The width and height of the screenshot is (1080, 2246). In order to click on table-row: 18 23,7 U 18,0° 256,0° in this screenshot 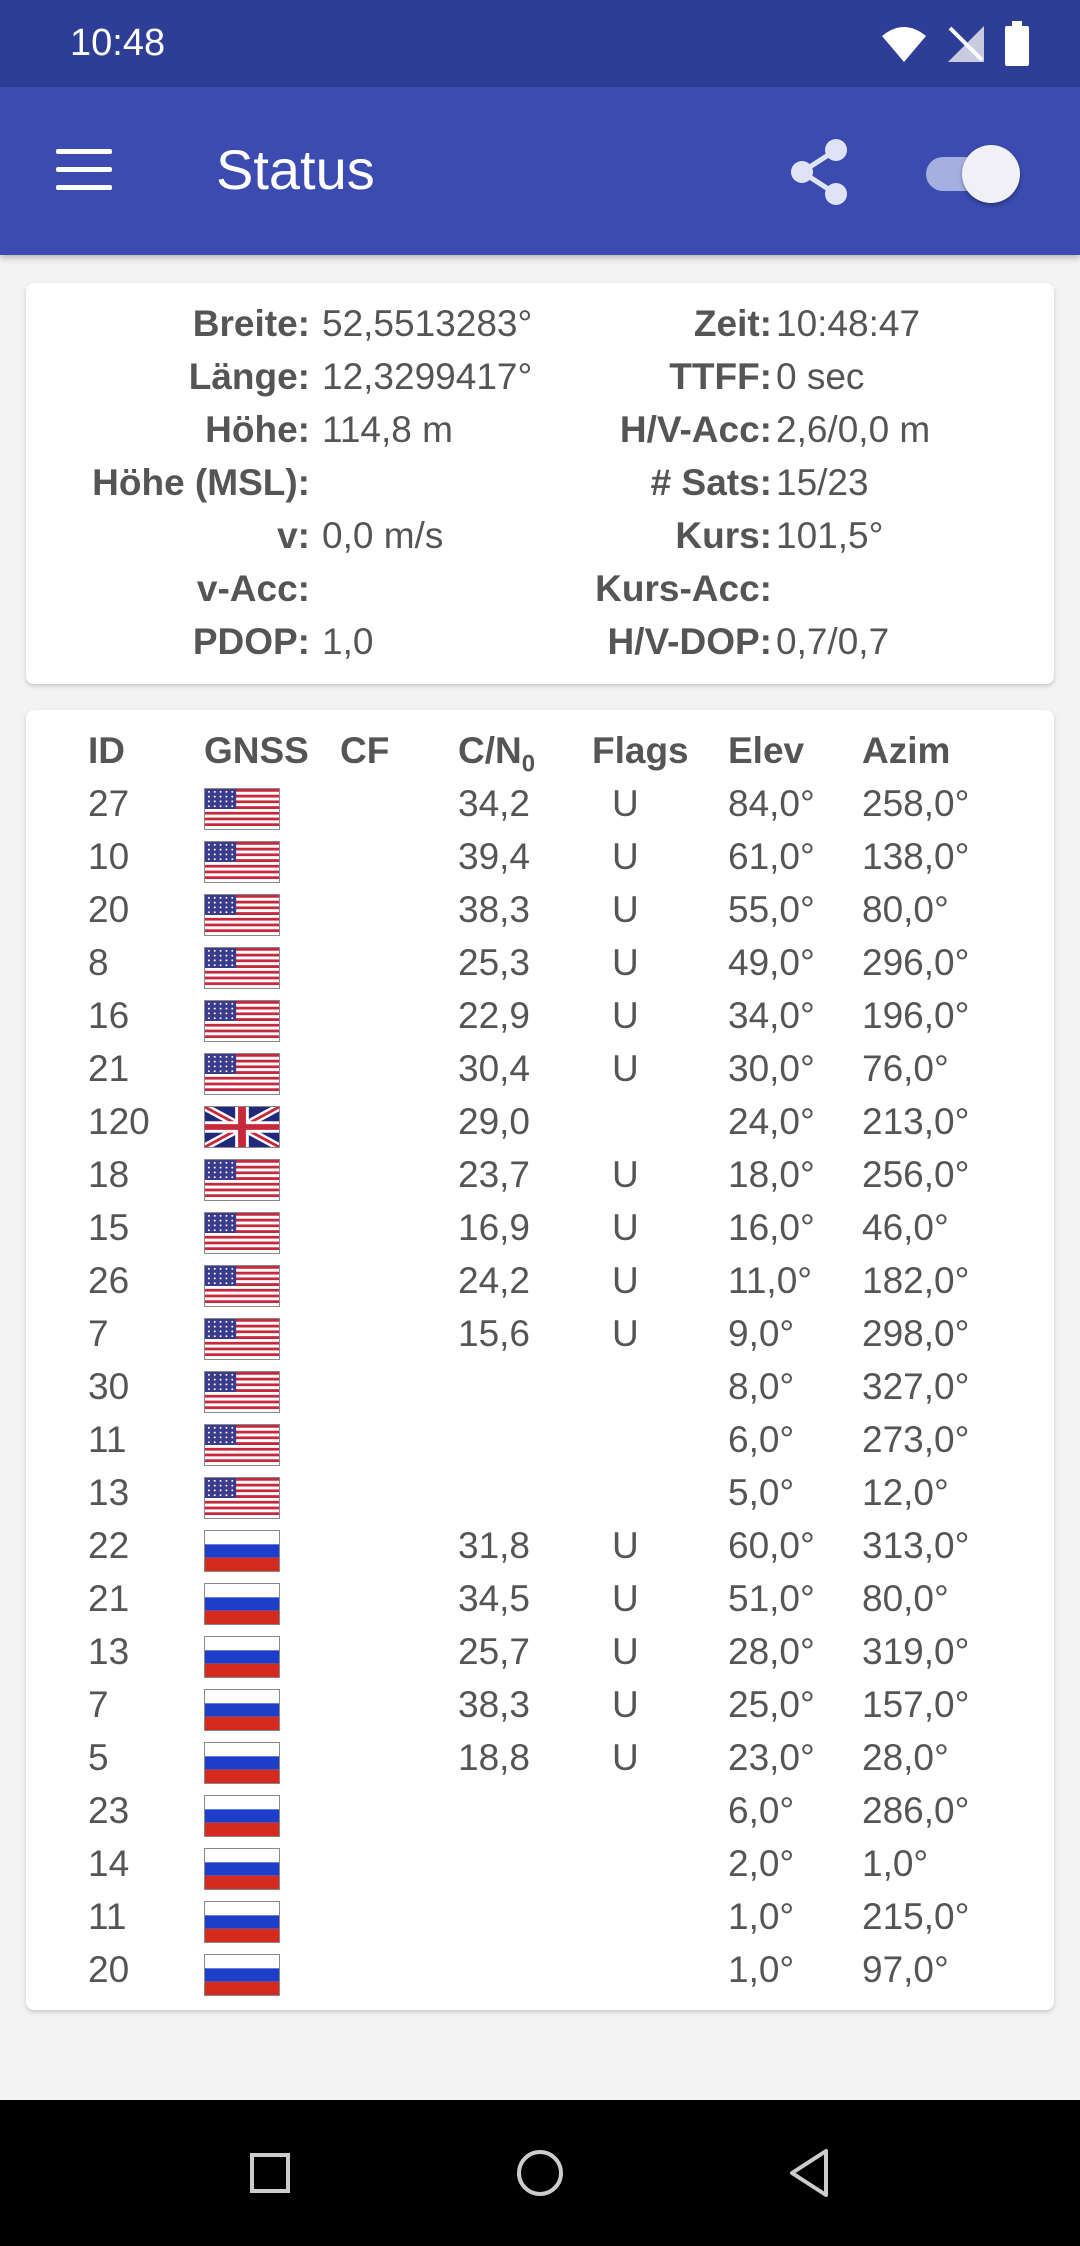, I will do `click(540, 1180)`.